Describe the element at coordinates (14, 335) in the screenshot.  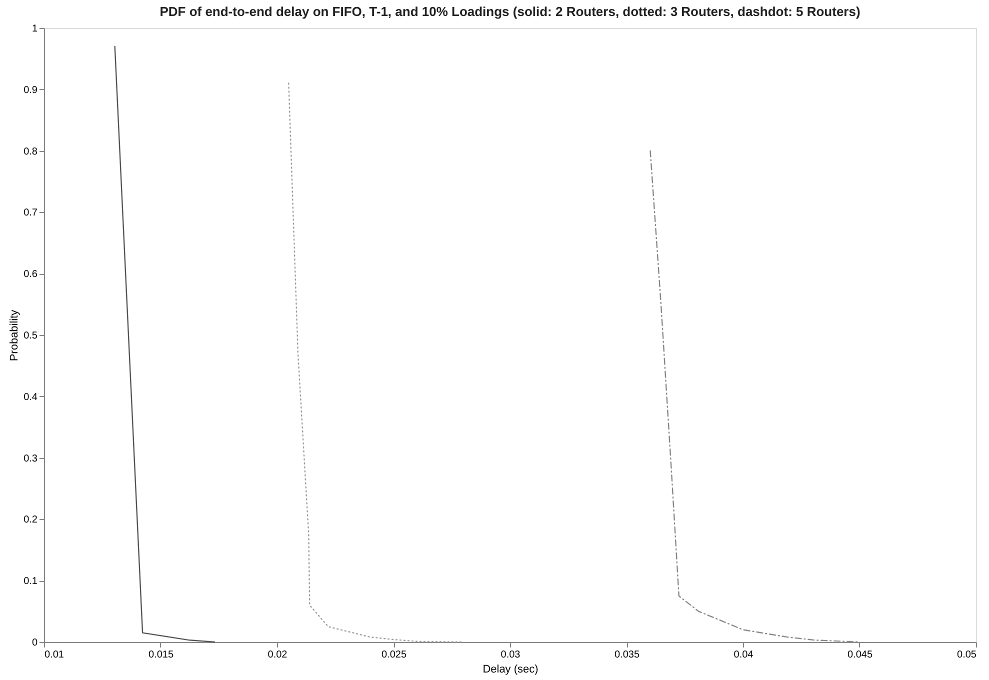
I see `y-axis-title: Probability` at that location.